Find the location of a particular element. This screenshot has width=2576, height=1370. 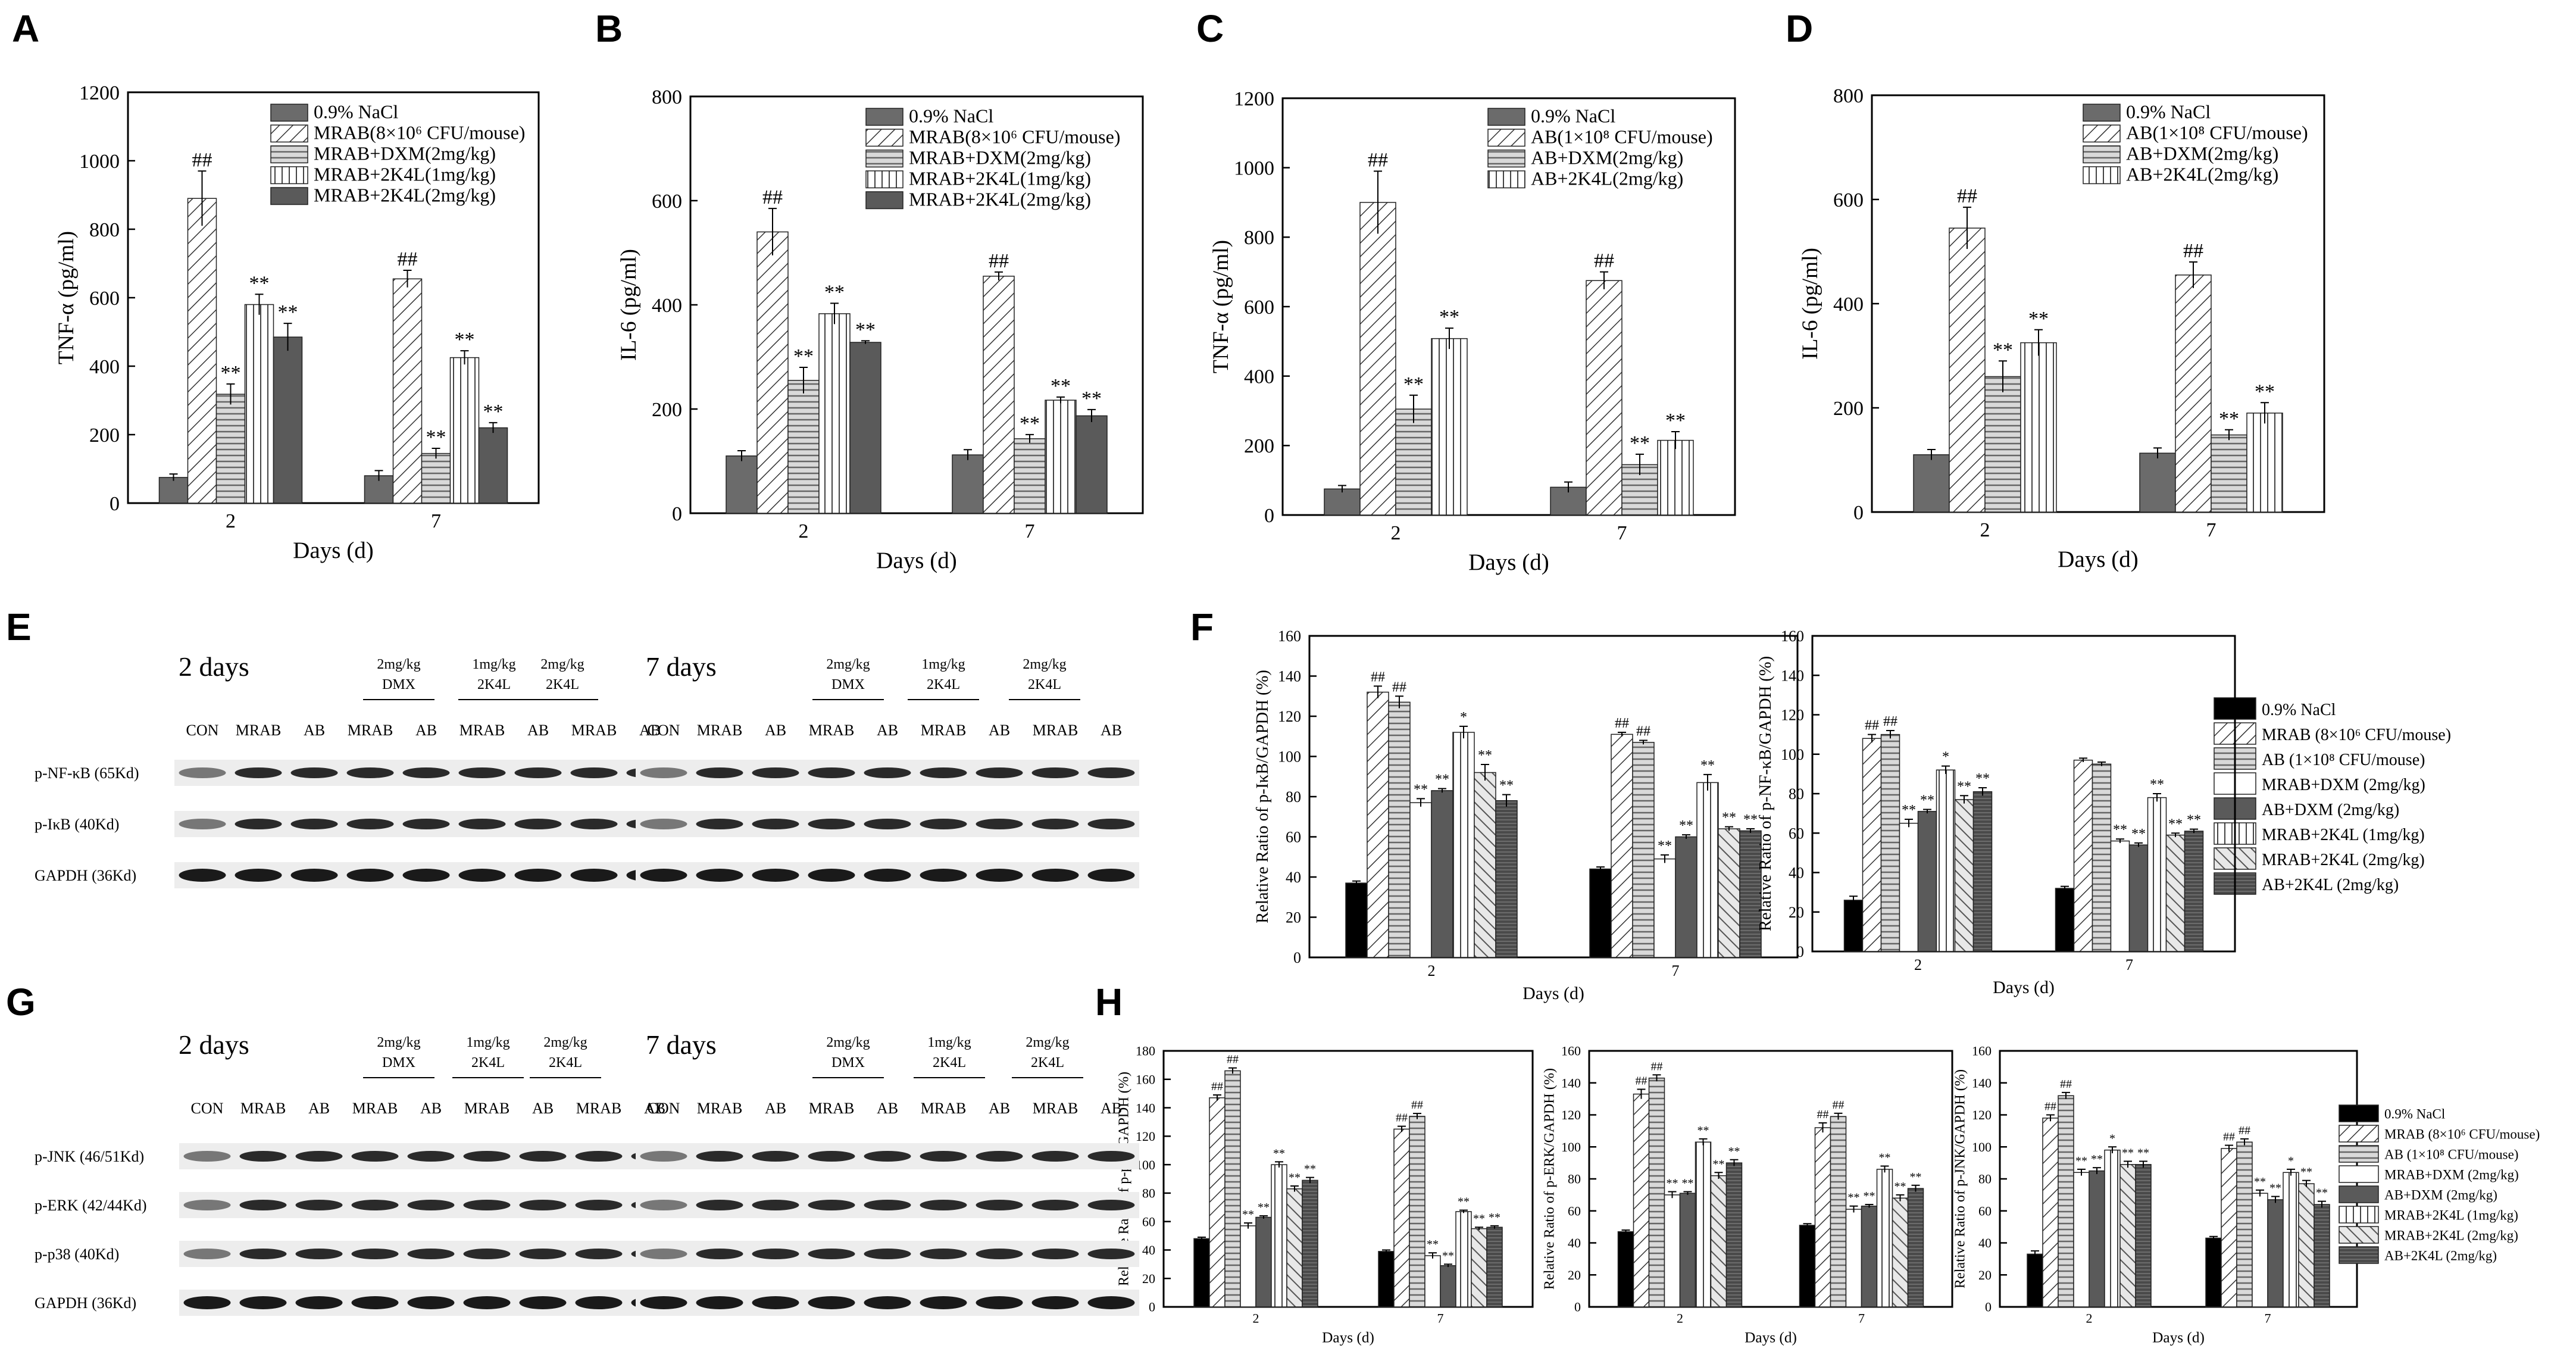

bar-C-s1-c1 is located at coordinates (1604, 398).